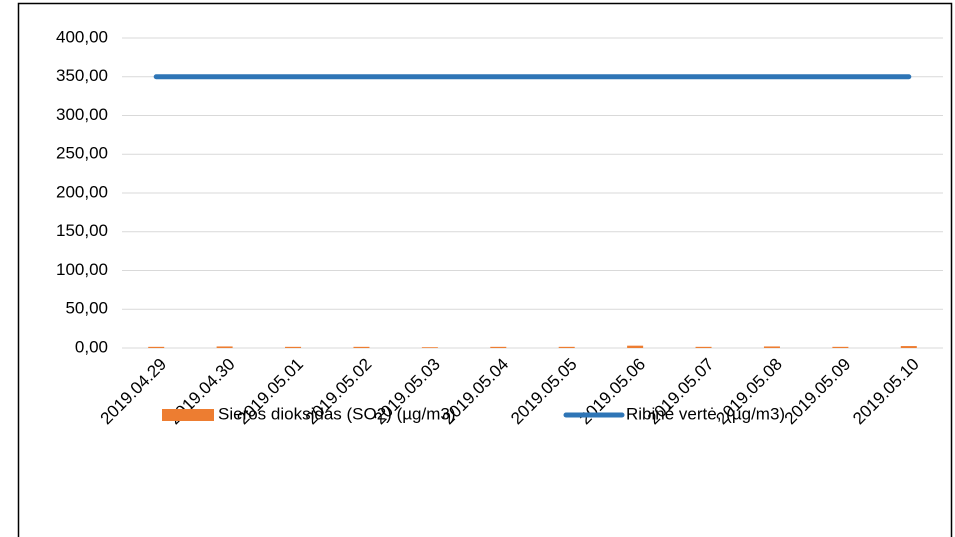  I want to click on y-tick-label: 400,00, so click(82, 36).